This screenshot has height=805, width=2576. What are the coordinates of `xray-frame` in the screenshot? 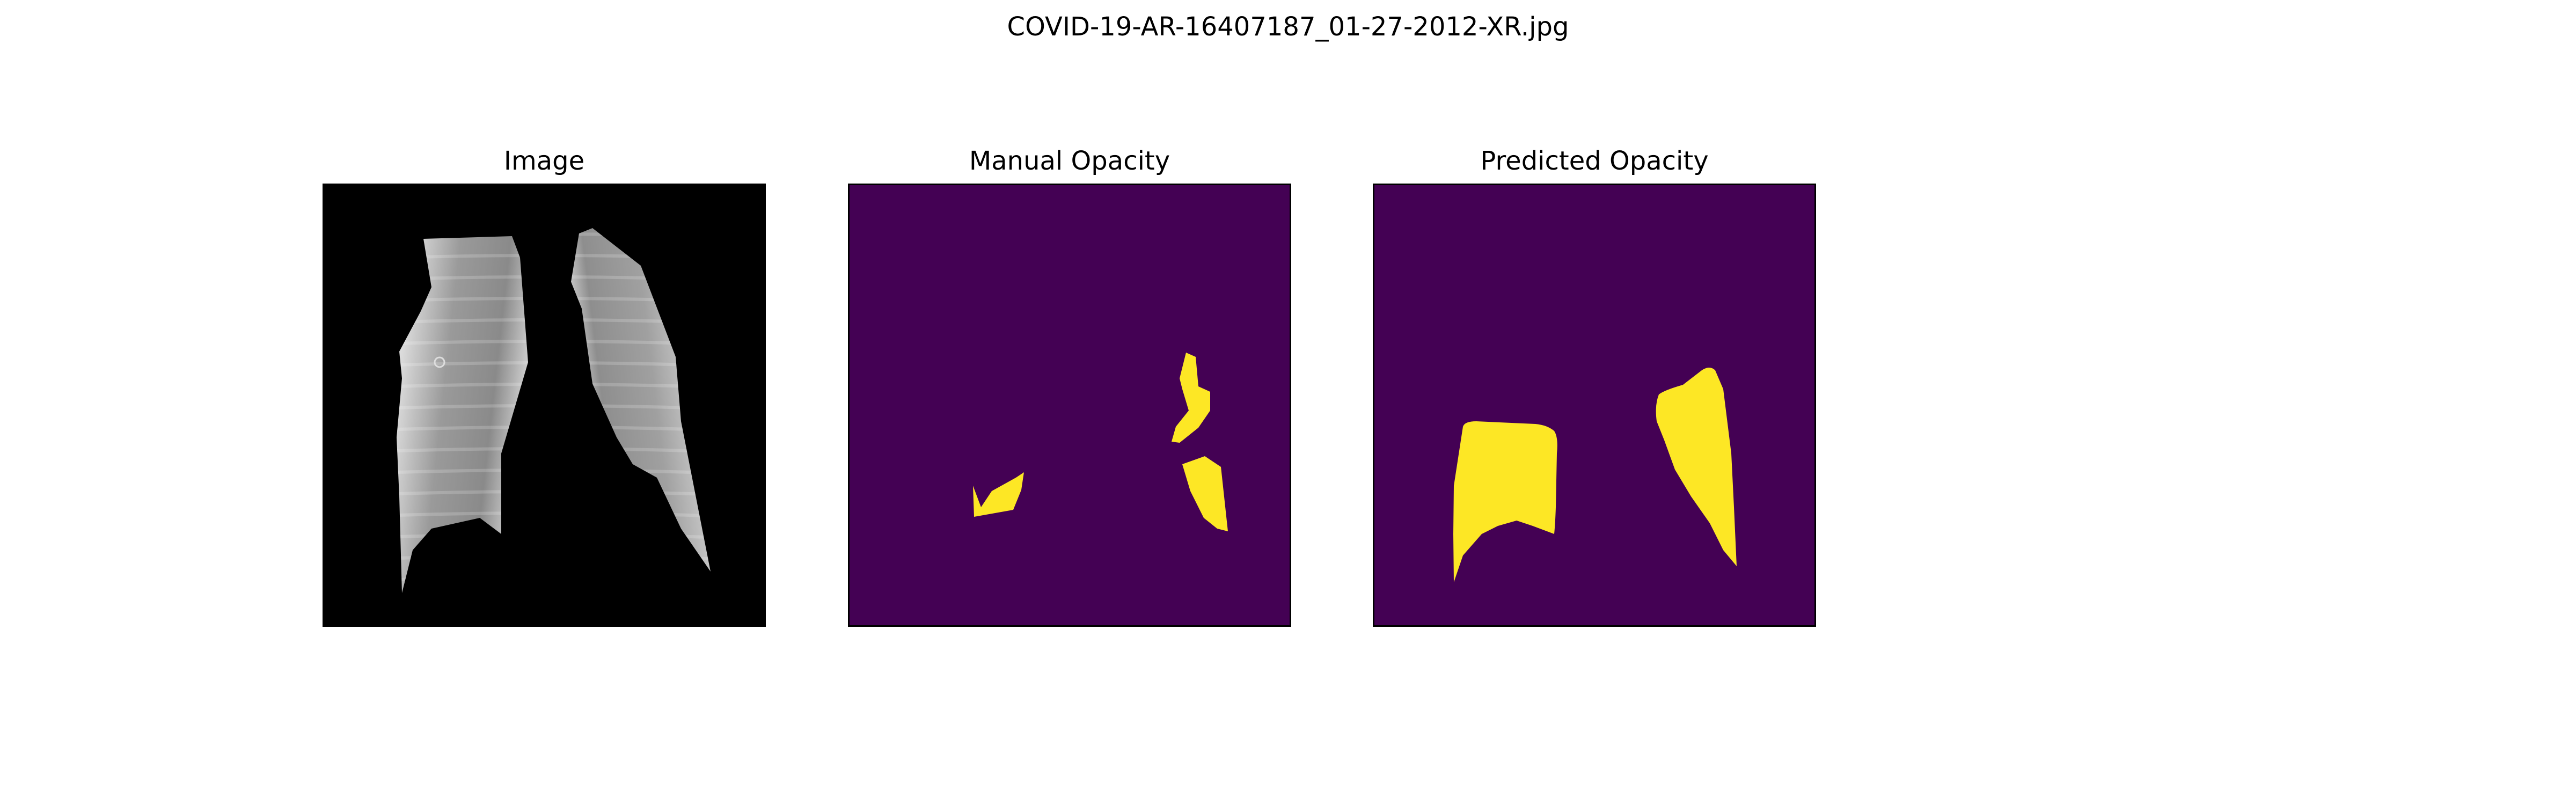 It's located at (544, 405).